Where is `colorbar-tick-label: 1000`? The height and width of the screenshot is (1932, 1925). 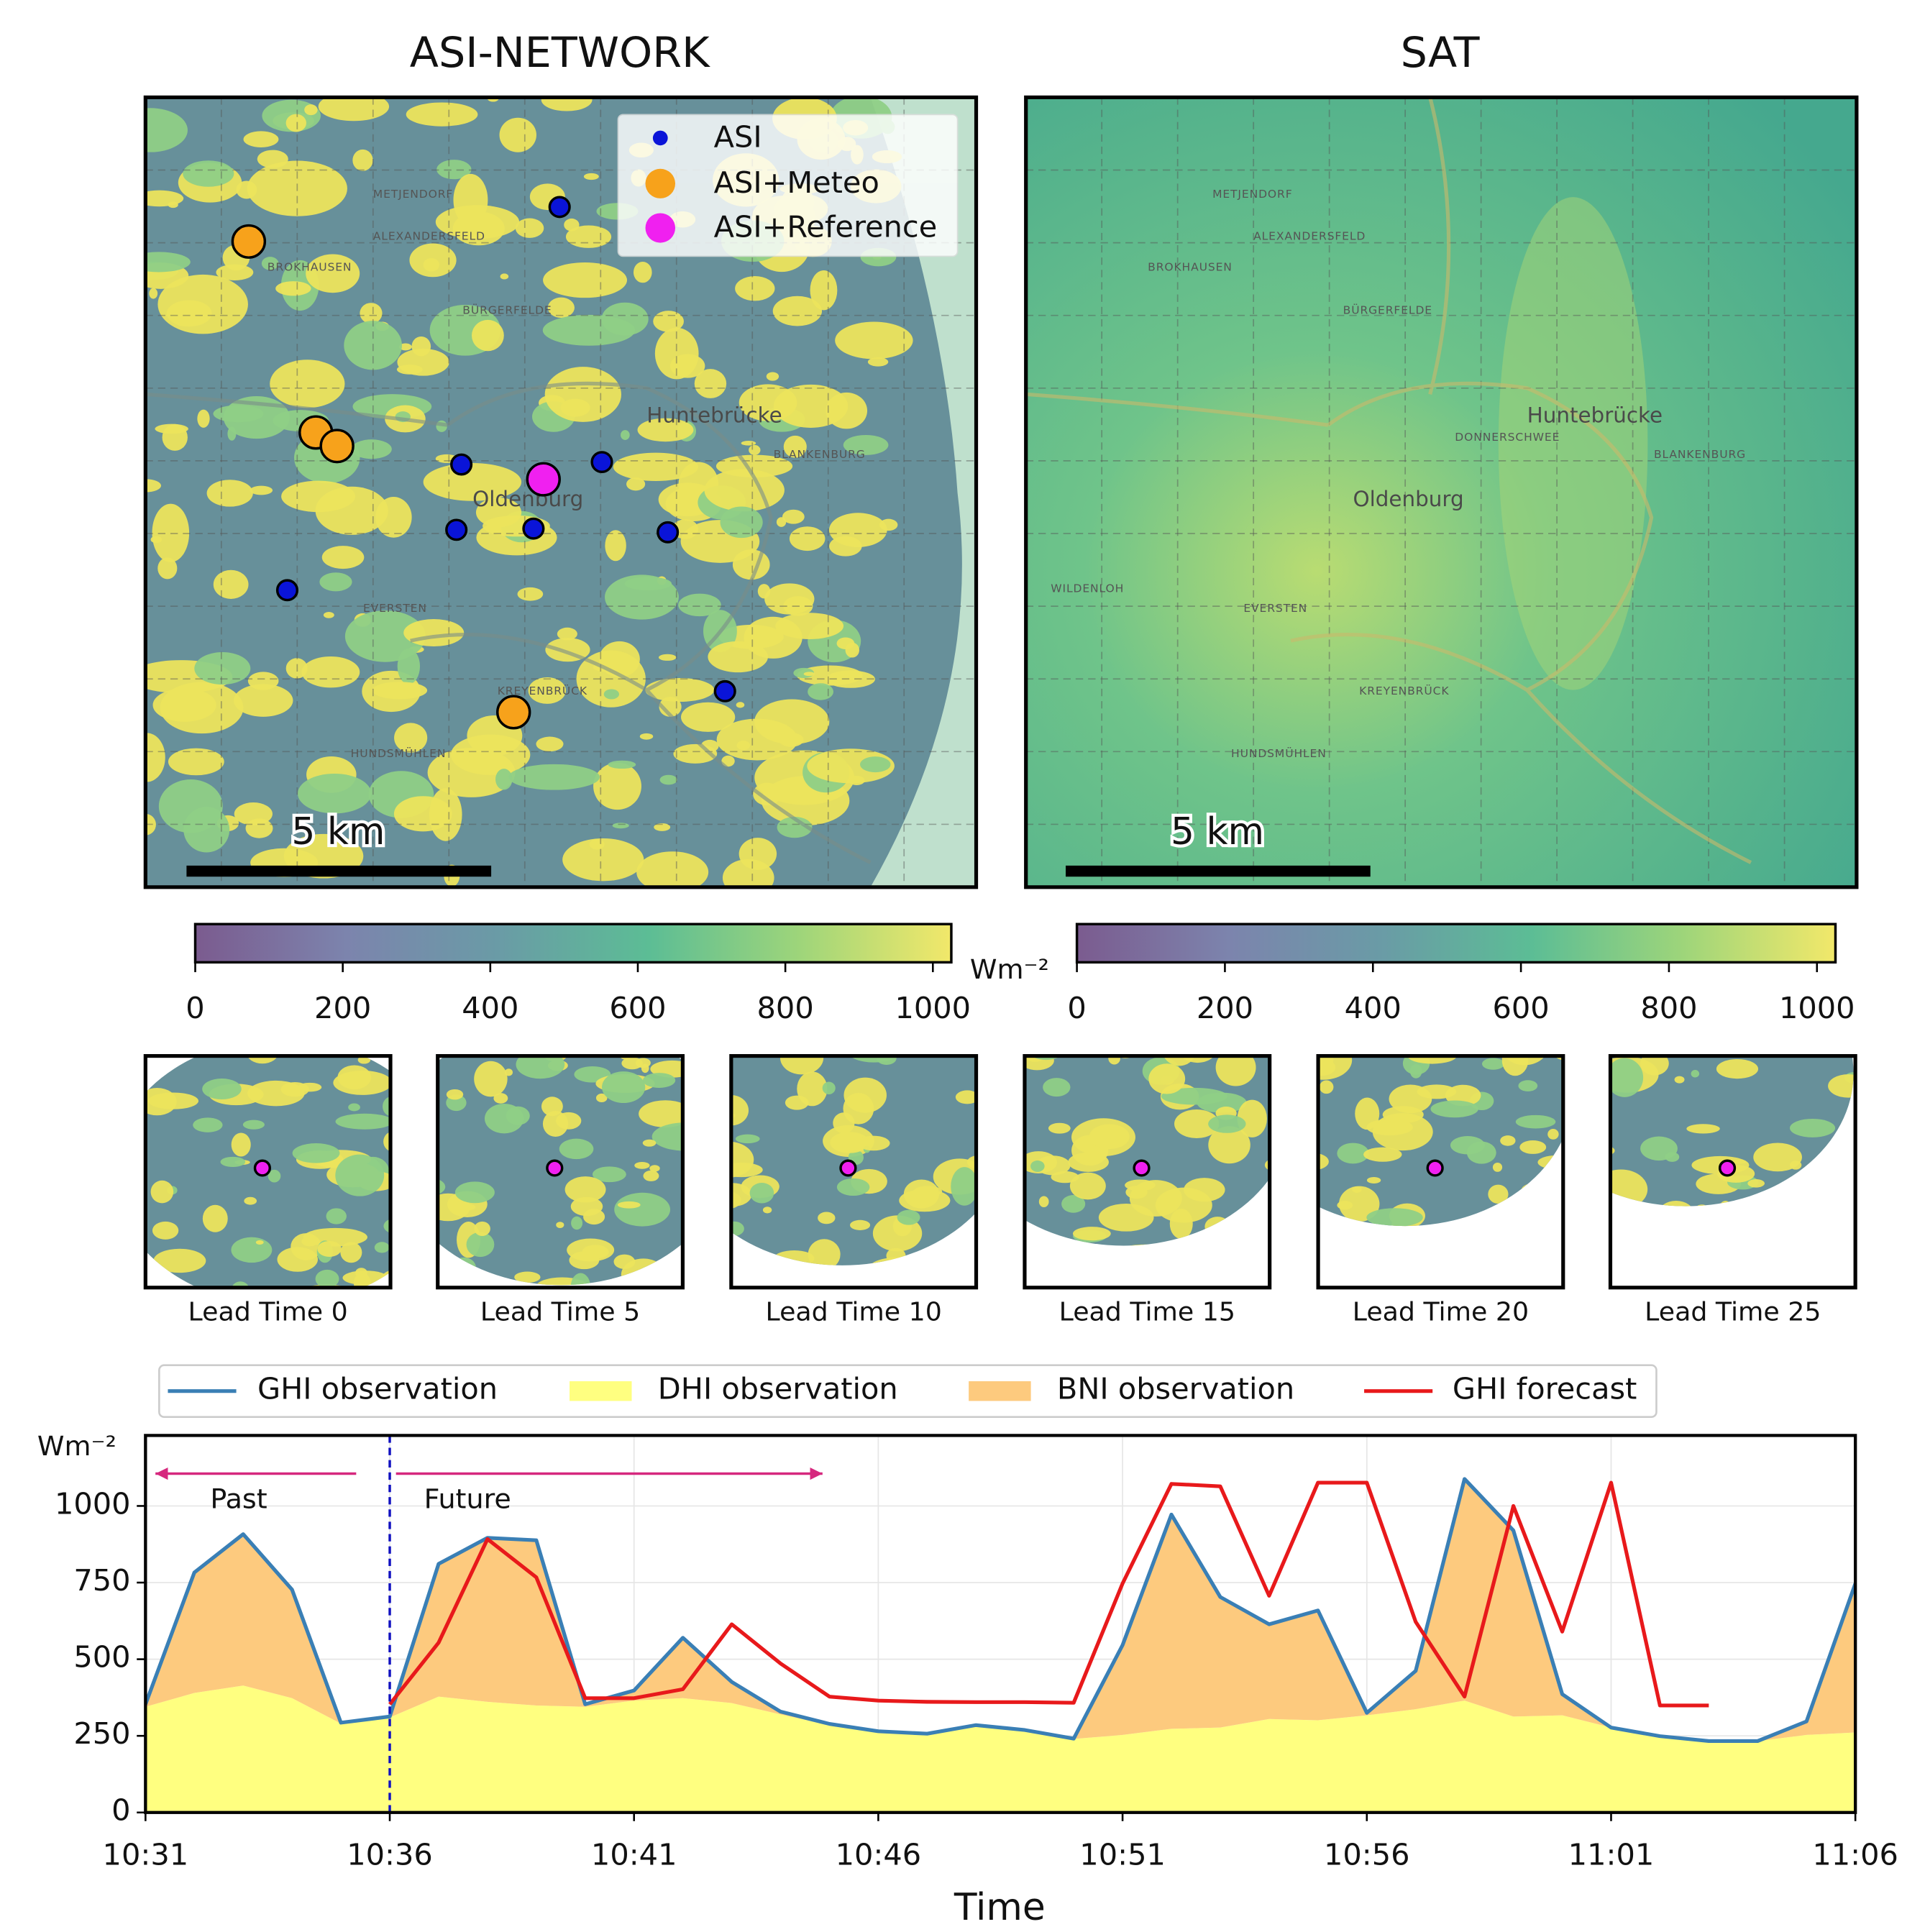 colorbar-tick-label: 1000 is located at coordinates (933, 1008).